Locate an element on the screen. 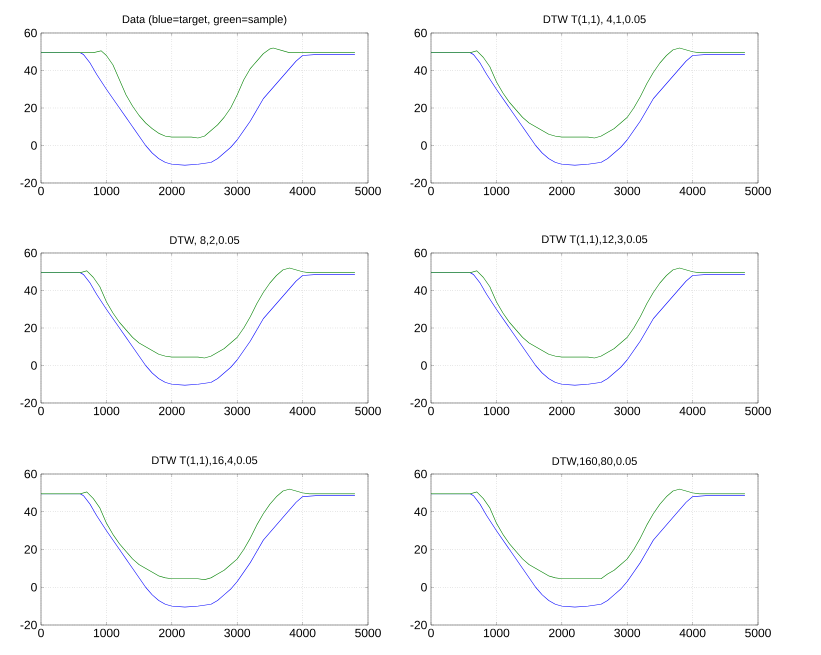 Image resolution: width=821 pixels, height=655 pixels. chart-title: Data (blue=target, green=sample) is located at coordinates (204, 20).